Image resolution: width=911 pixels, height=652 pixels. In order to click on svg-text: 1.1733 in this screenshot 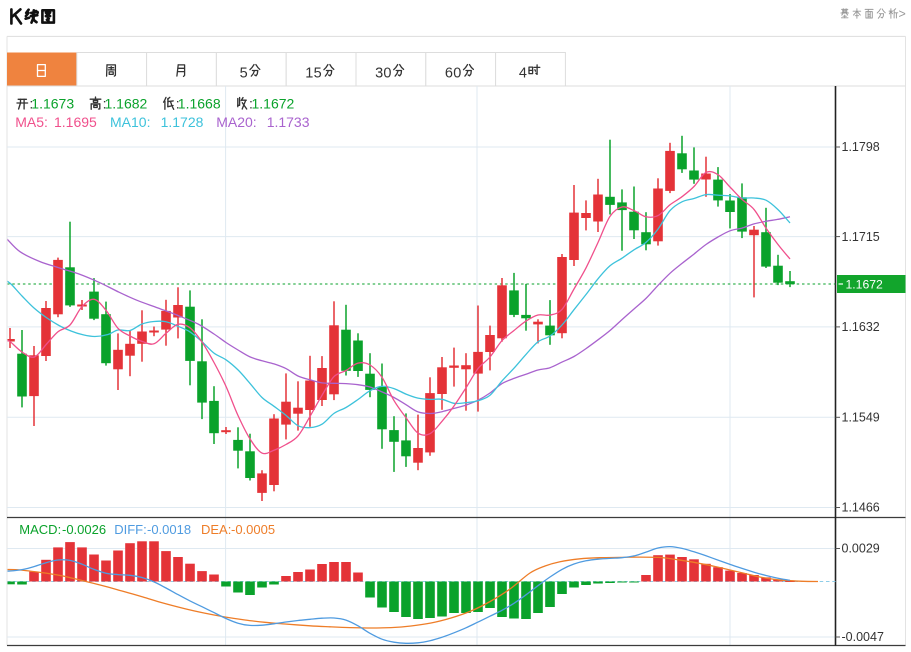, I will do `click(288, 122)`.